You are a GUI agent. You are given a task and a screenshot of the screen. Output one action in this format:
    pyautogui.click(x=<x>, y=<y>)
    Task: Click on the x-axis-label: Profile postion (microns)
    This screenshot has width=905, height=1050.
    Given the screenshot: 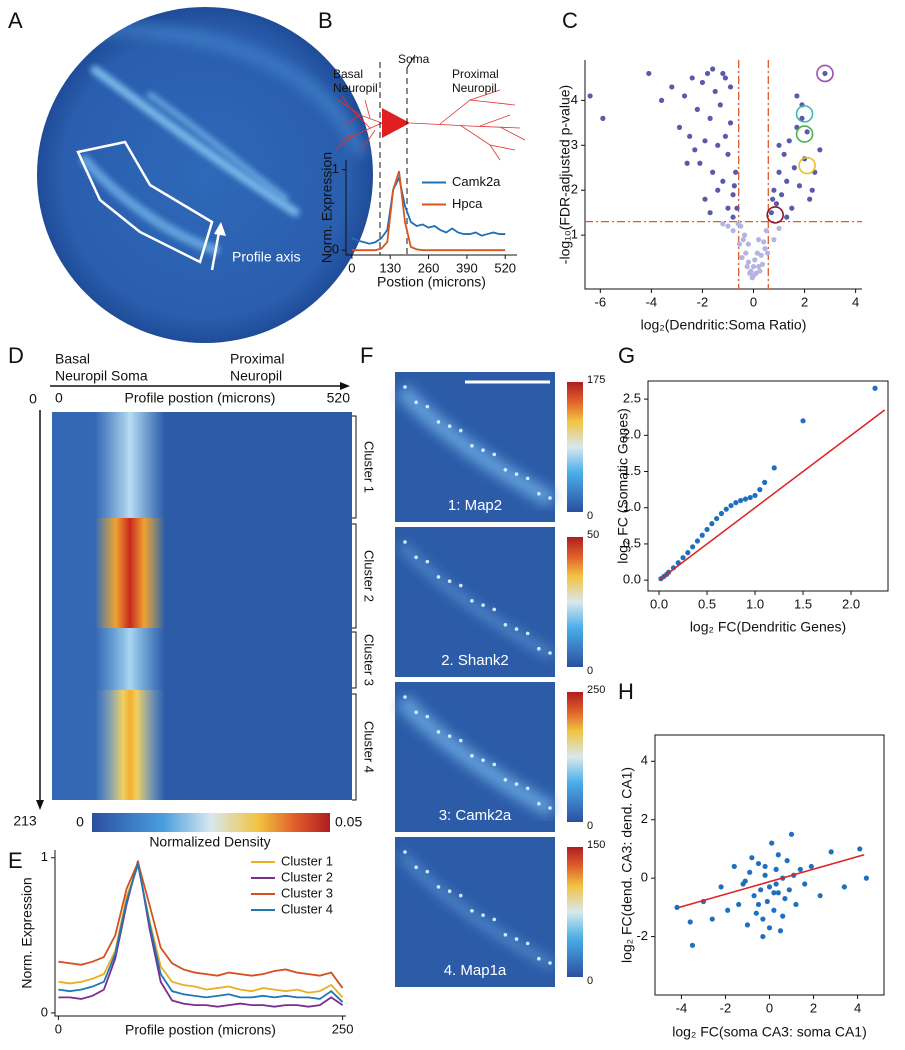 What is the action you would take?
    pyautogui.click(x=200, y=1030)
    